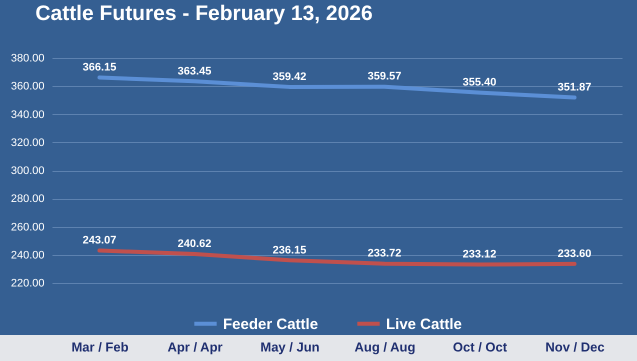 Image resolution: width=637 pixels, height=361 pixels. Describe the element at coordinates (289, 250) in the screenshot. I see `data-label: 236.15` at that location.